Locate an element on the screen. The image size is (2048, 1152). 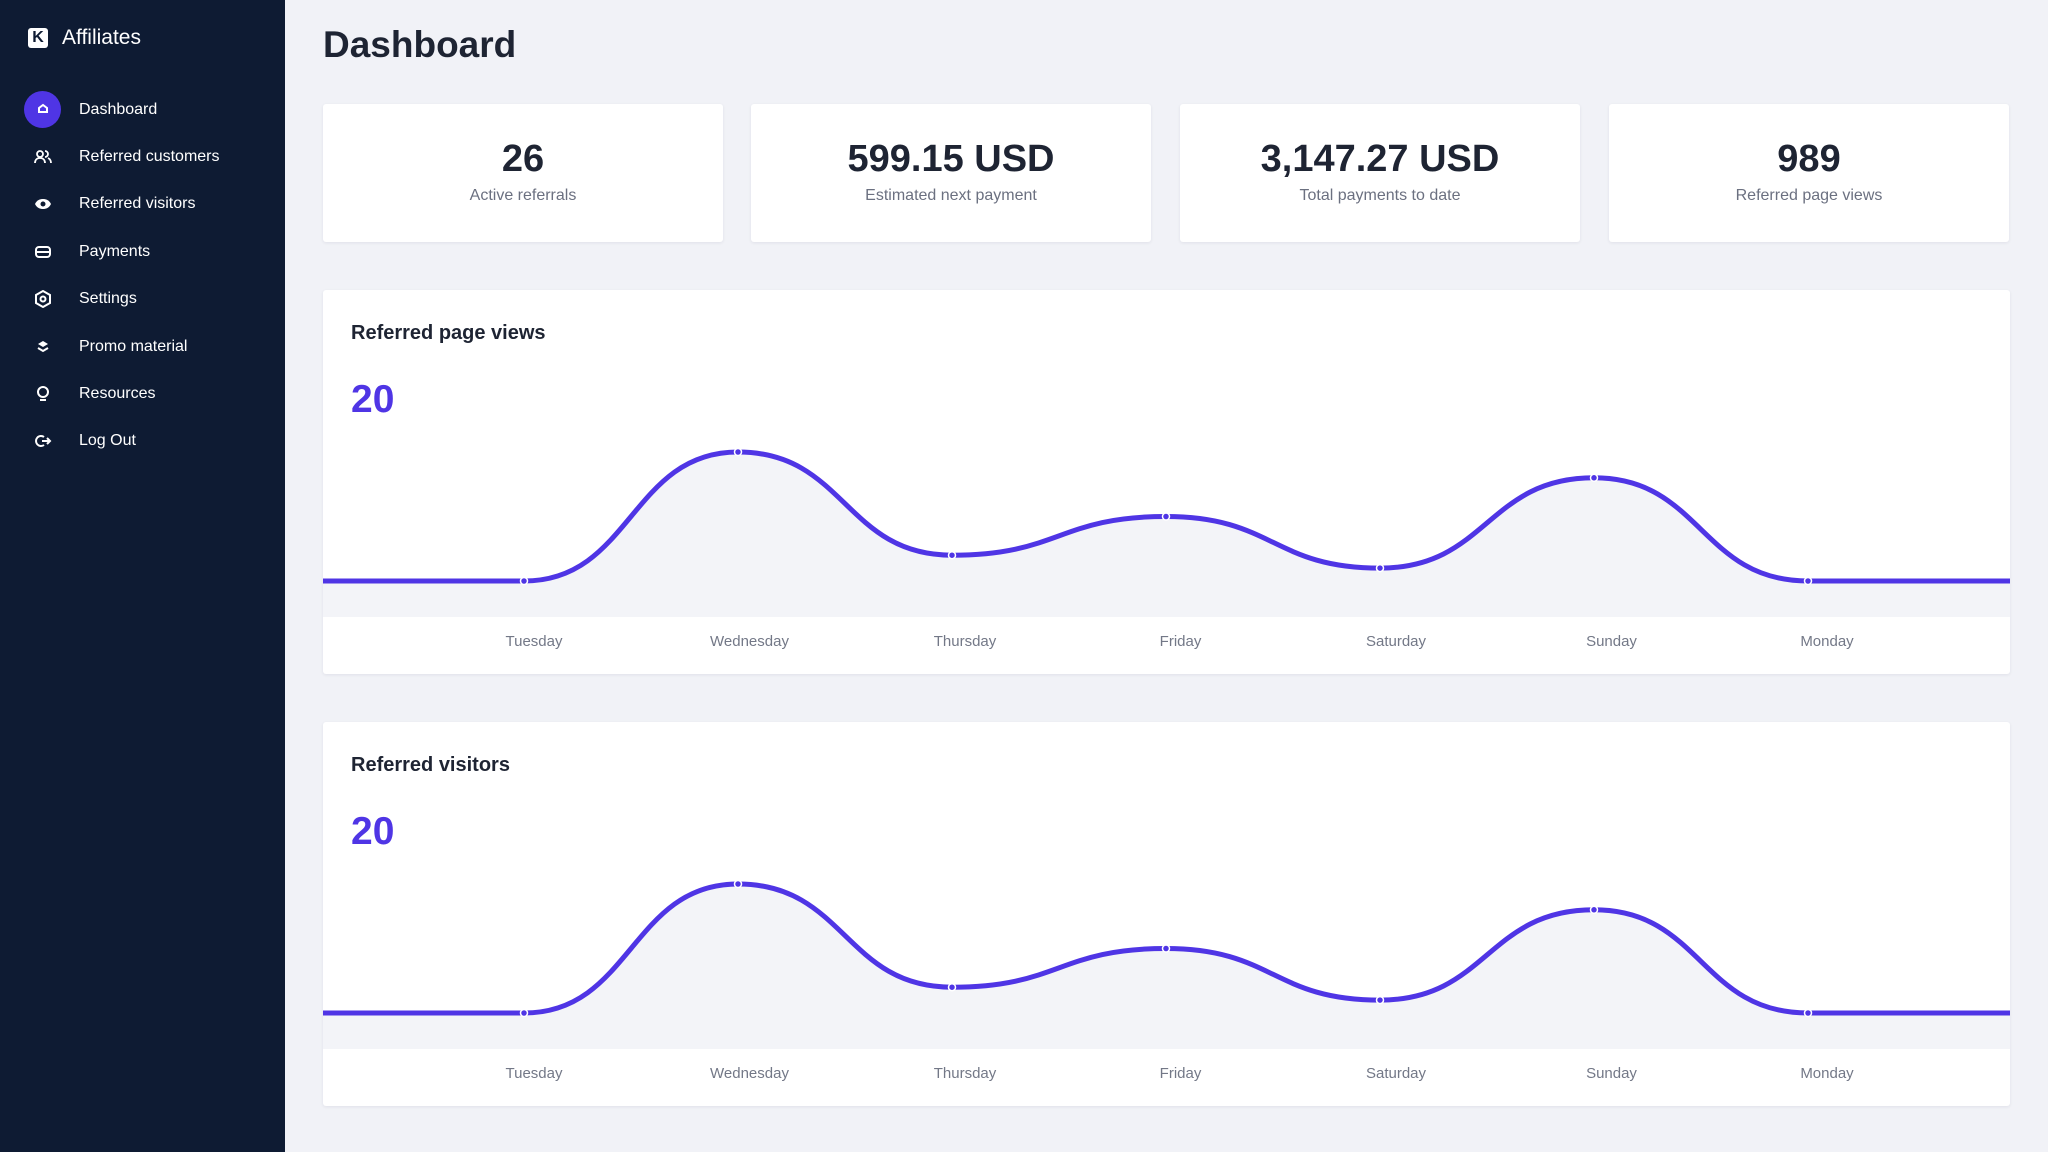
sidebar-item-referred-customers: Referred customers is located at coordinates (122, 156).